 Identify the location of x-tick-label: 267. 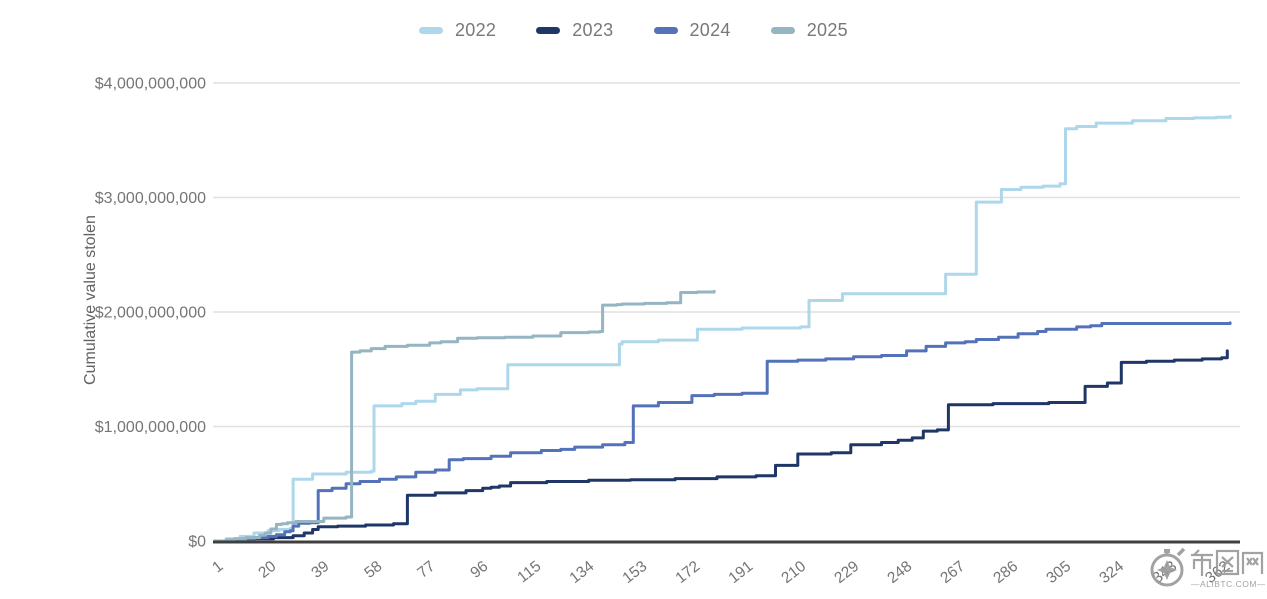
(952, 572).